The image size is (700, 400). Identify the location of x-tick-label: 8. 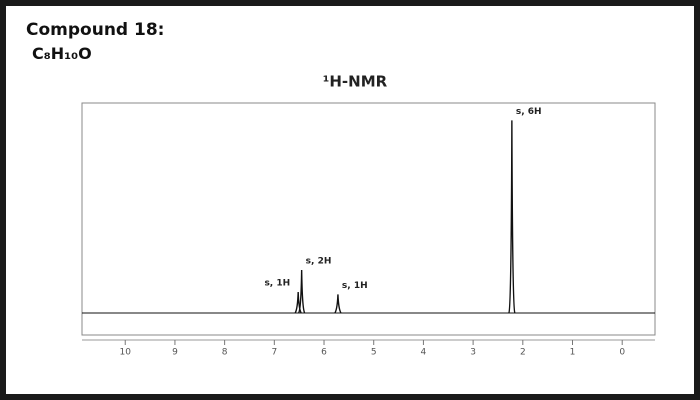
(225, 353).